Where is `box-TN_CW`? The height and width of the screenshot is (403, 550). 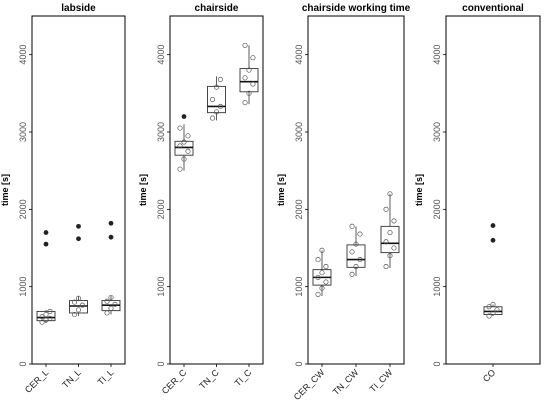
box-TN_CW is located at coordinates (356, 250).